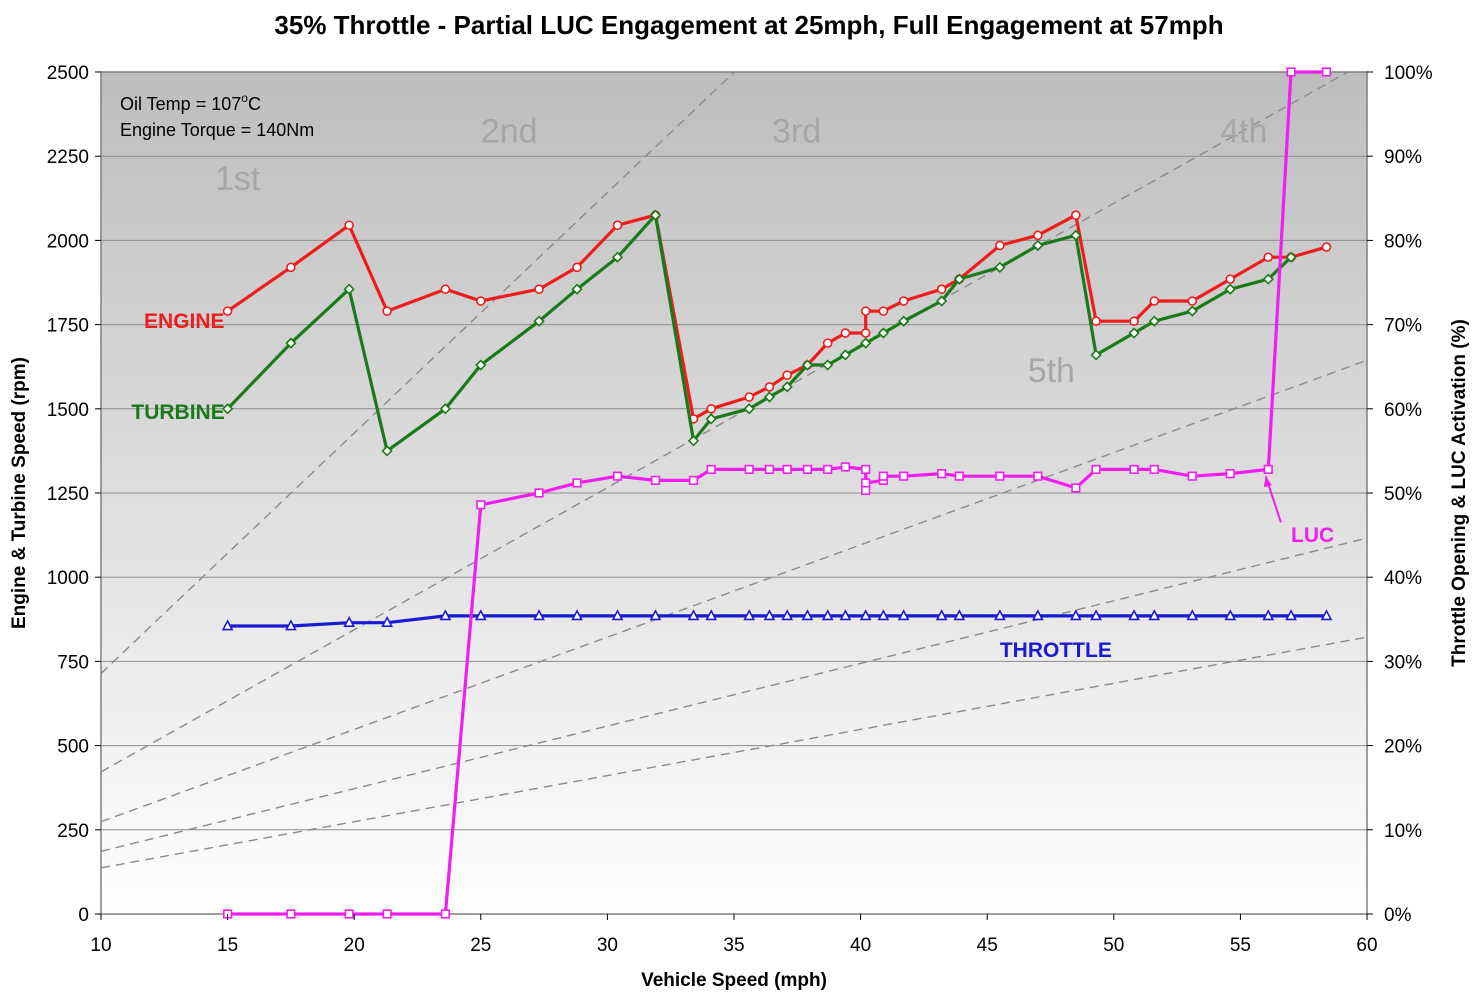  I want to click on y-tick-label-500: 500, so click(73, 747).